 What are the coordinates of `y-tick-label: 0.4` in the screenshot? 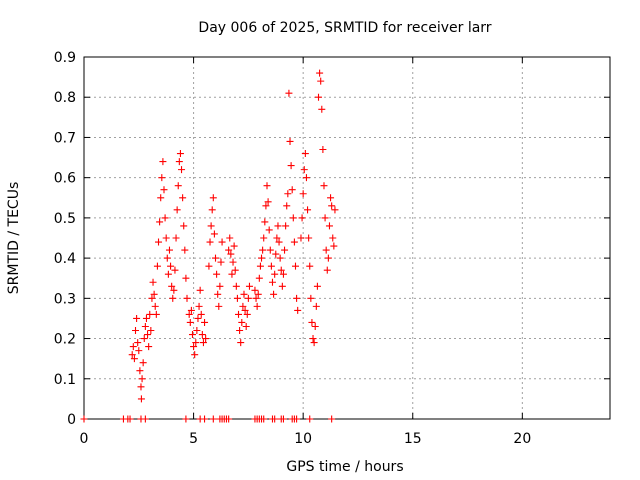 It's located at (65, 259).